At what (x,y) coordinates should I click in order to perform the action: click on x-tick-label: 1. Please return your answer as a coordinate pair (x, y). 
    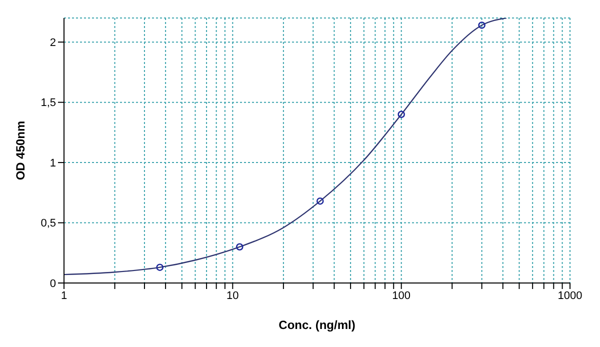
    Looking at the image, I should click on (64, 296).